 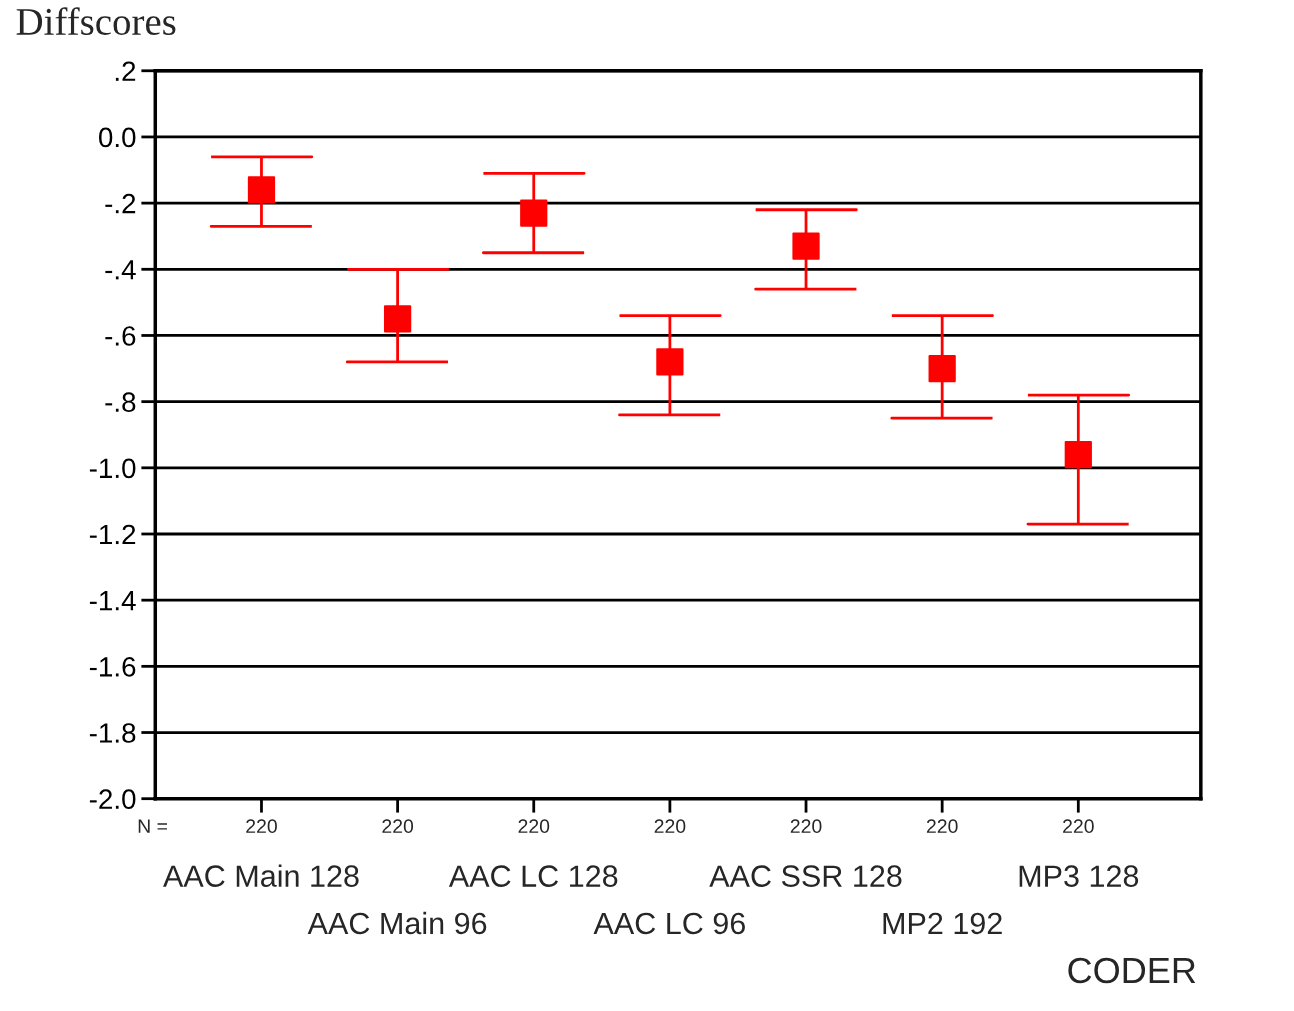 I want to click on x-axis-title: CODER, so click(x=1132, y=970).